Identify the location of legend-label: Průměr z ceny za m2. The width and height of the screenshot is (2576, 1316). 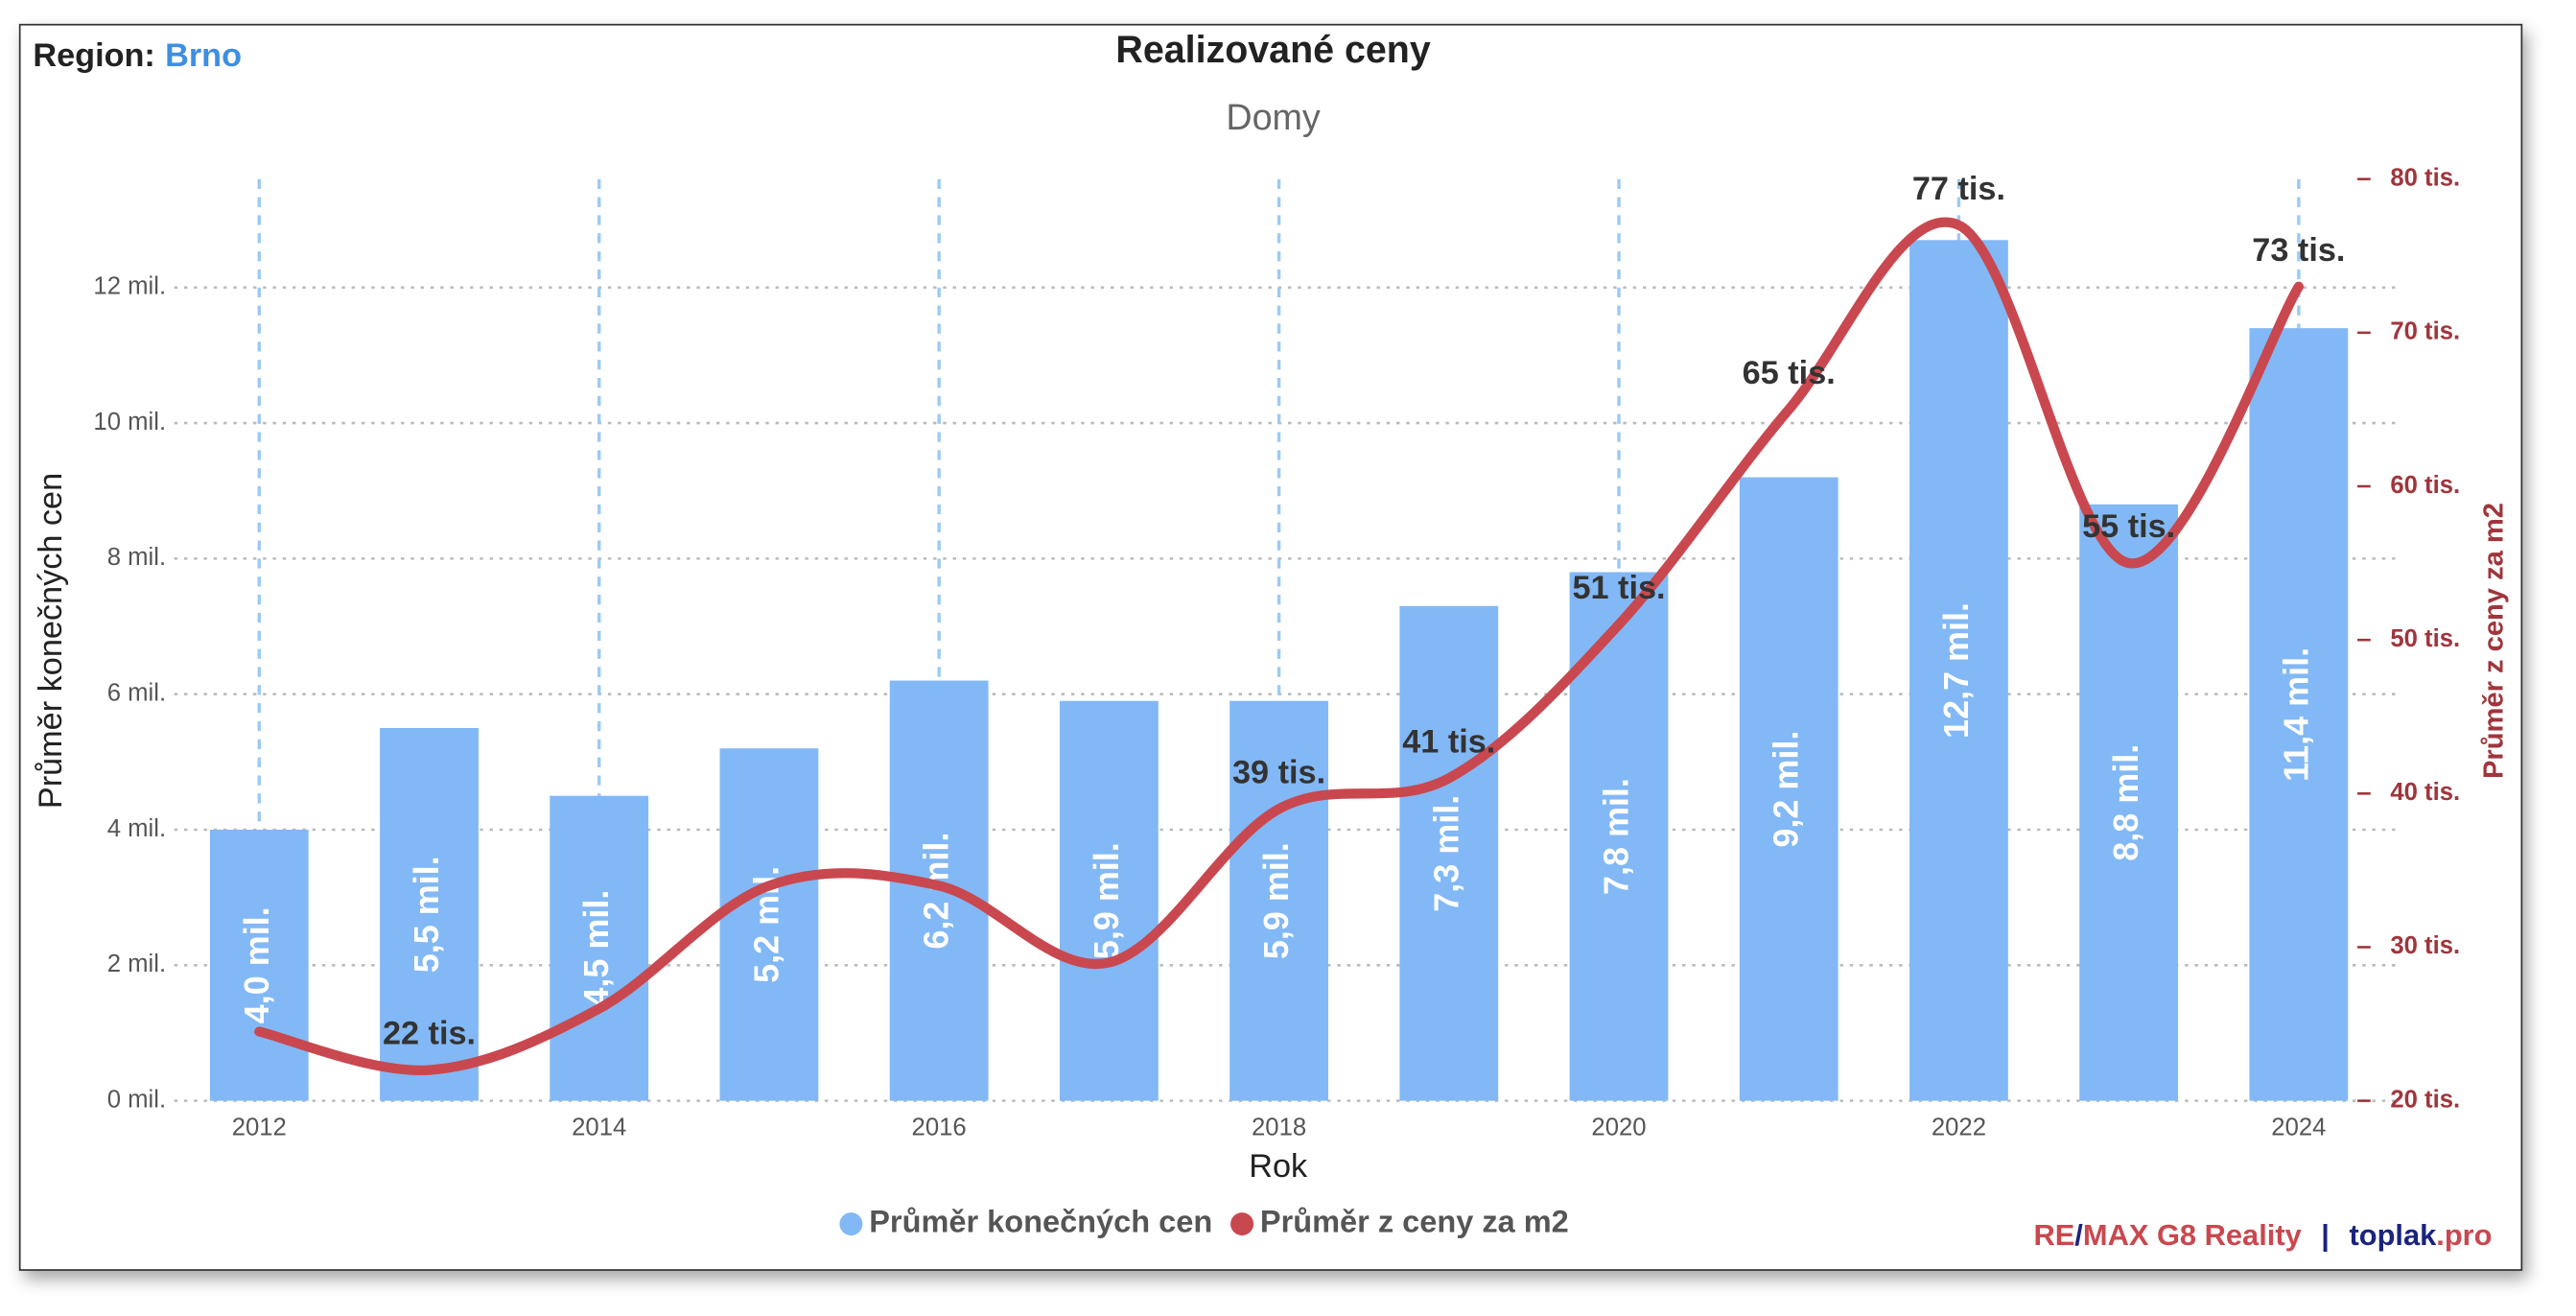
(1414, 1222).